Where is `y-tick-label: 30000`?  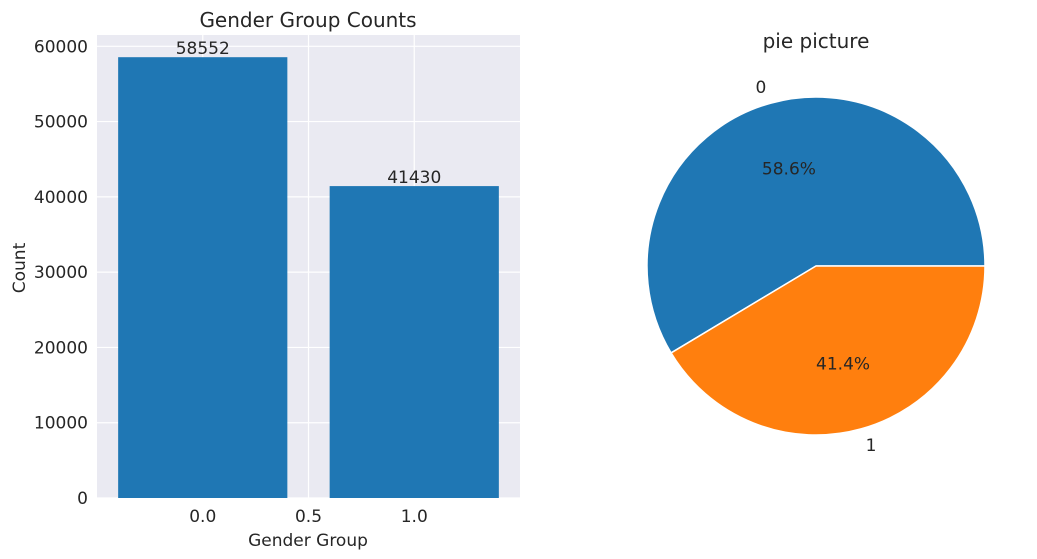 y-tick-label: 30000 is located at coordinates (61, 273).